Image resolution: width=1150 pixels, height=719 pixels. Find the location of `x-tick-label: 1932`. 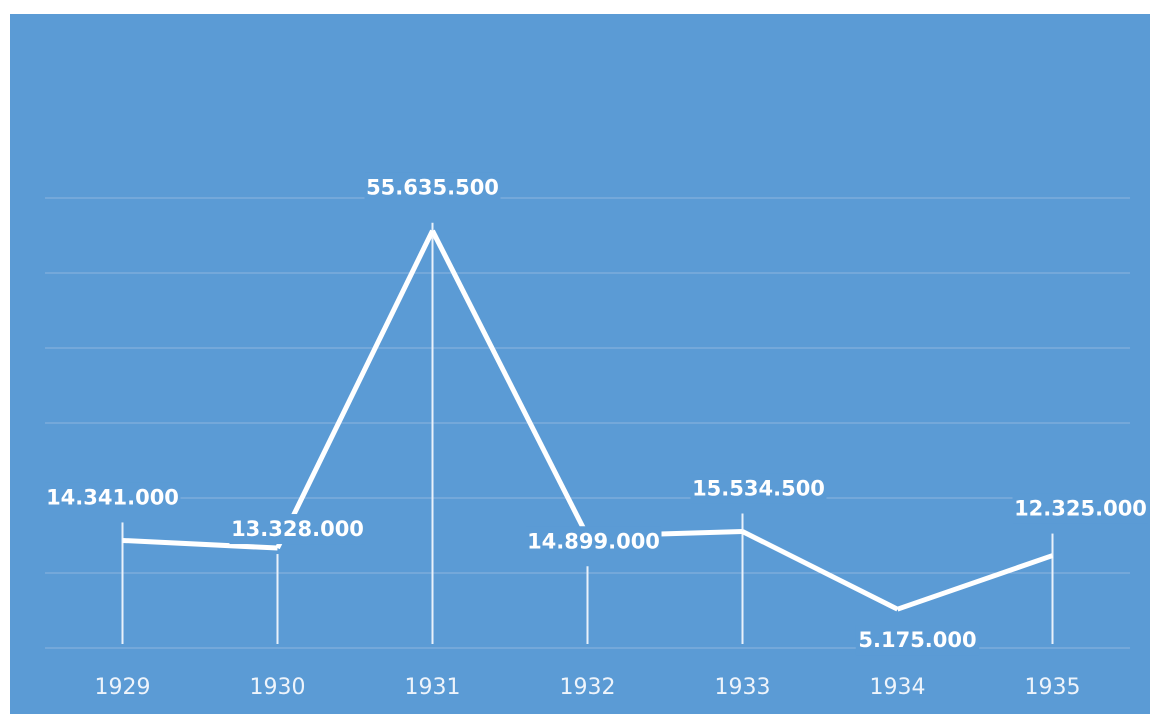

x-tick-label: 1932 is located at coordinates (588, 687).